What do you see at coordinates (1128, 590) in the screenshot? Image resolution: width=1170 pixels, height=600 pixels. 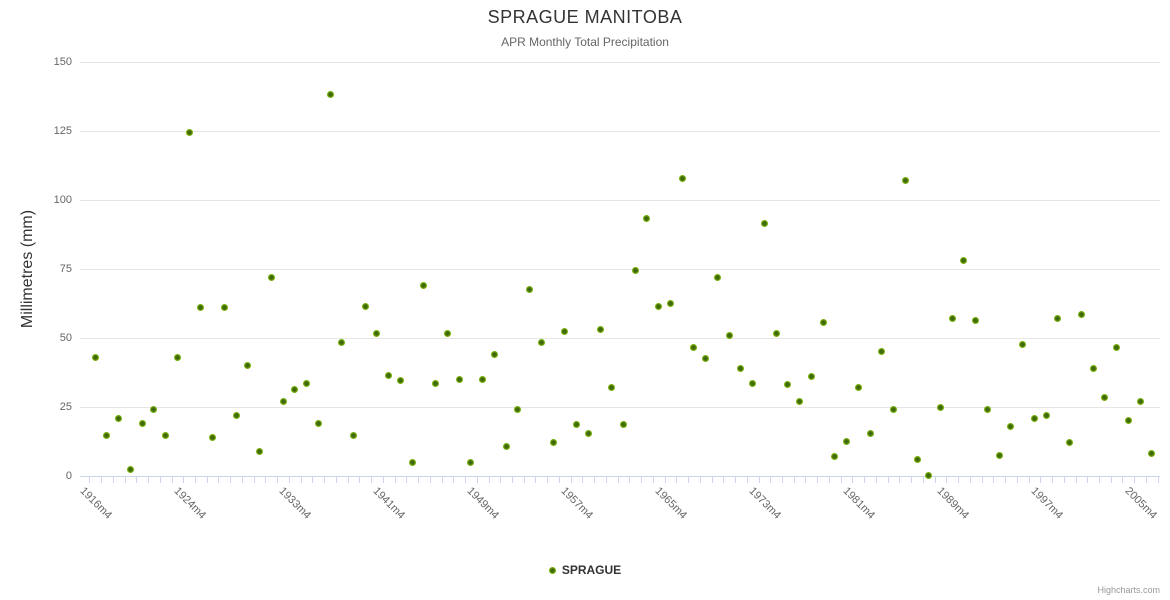 I see `highcharts-credit: Highcharts.com` at bounding box center [1128, 590].